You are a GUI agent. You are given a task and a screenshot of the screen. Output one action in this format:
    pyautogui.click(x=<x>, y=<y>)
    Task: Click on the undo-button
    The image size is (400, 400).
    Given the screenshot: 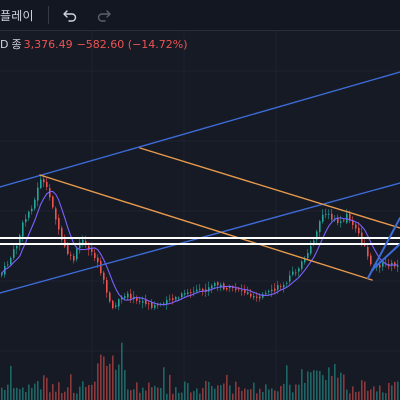 What is the action you would take?
    pyautogui.click(x=70, y=15)
    